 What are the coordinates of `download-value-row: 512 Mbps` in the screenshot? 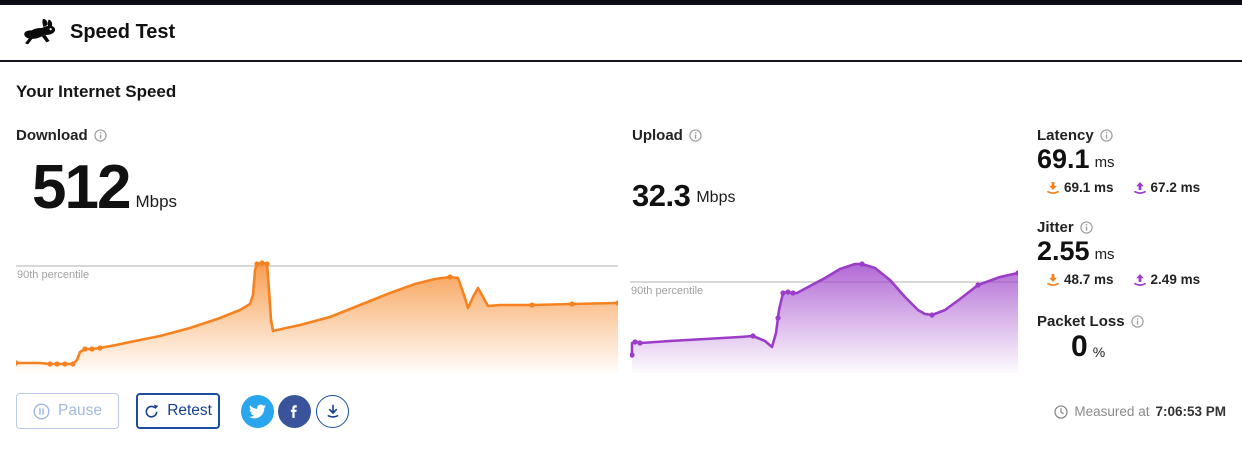 It's located at (105, 187).